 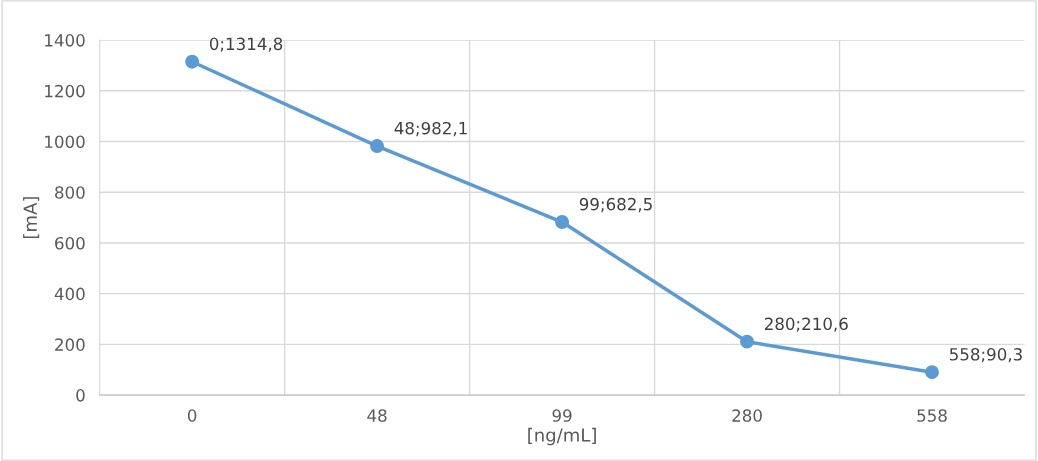 I want to click on data-label: 99;682,5, so click(x=615, y=205).